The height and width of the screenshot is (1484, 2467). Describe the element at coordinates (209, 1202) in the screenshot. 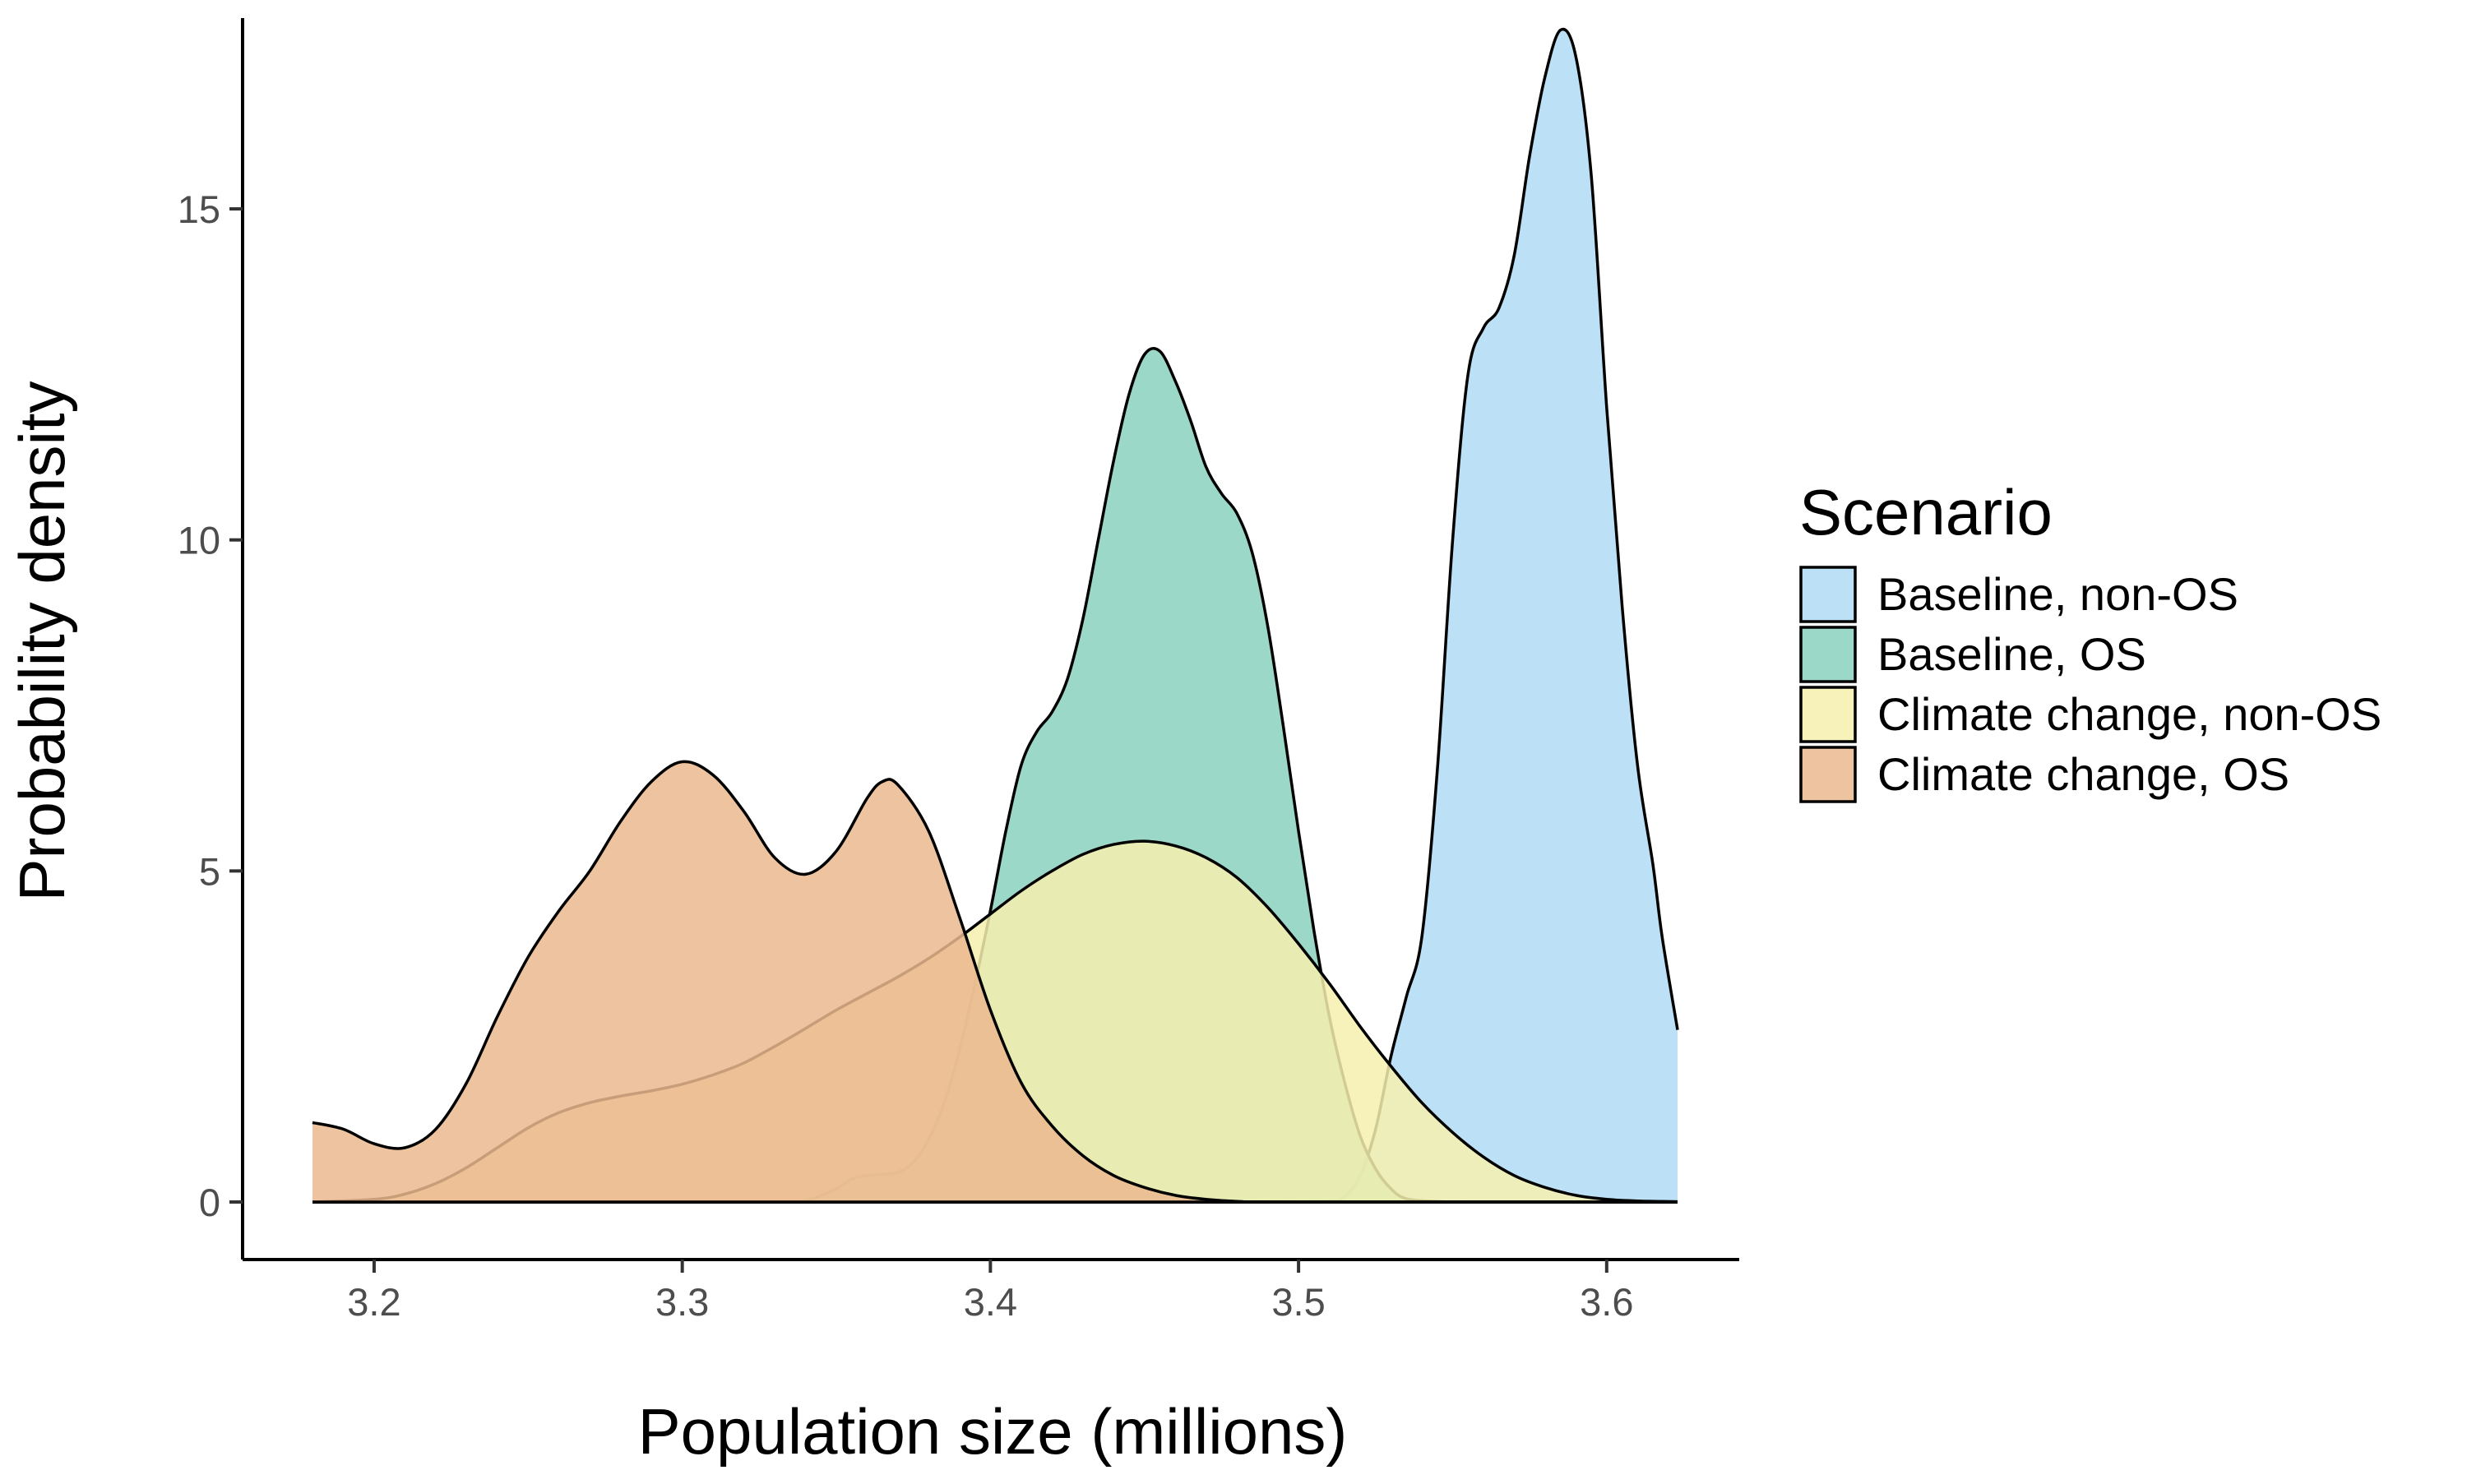

I see `y-tick-label: 0` at that location.